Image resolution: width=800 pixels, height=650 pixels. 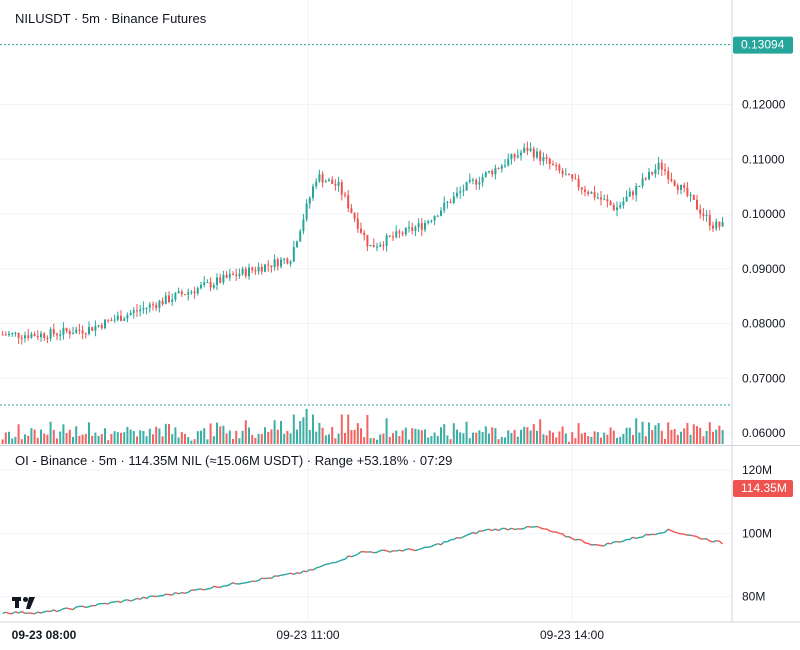 What do you see at coordinates (757, 470) in the screenshot?
I see `oi-tick-label: 120M` at bounding box center [757, 470].